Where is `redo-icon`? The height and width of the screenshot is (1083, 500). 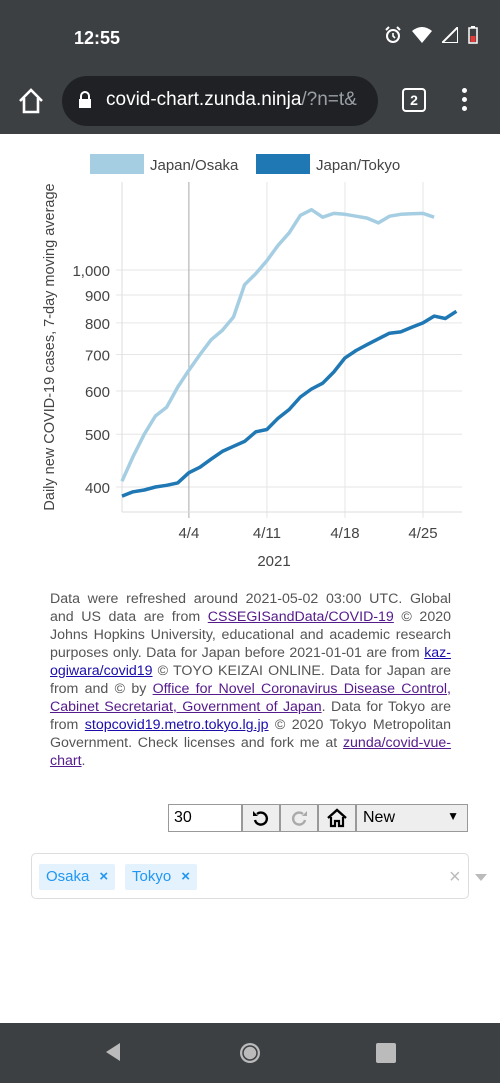 redo-icon is located at coordinates (299, 818).